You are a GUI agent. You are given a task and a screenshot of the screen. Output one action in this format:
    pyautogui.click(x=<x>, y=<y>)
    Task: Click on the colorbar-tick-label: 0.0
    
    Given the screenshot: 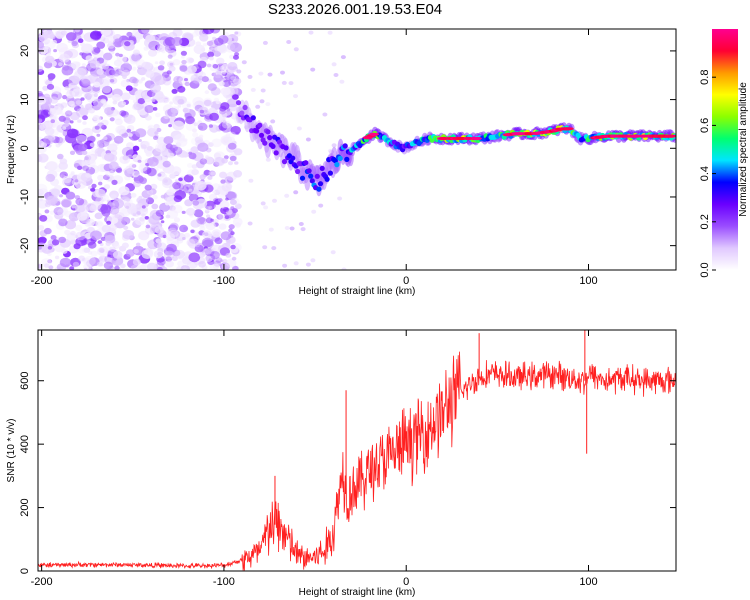 What is the action you would take?
    pyautogui.click(x=705, y=269)
    